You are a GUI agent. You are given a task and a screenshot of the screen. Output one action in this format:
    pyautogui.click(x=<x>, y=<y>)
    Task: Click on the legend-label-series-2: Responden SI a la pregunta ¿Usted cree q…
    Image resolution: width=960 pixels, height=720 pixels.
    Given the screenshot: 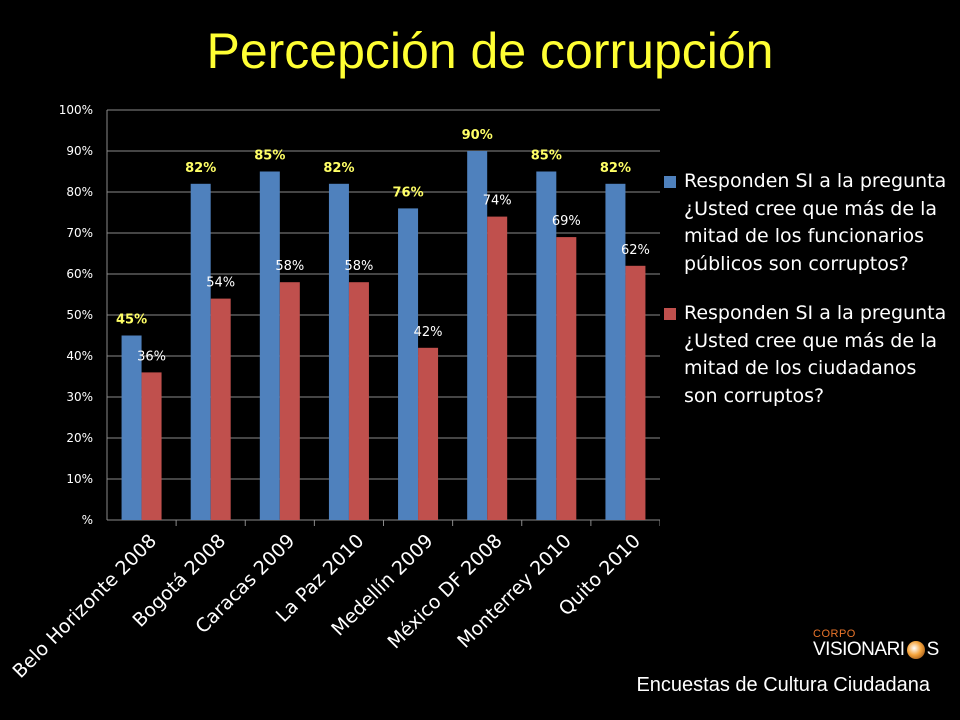 What is the action you would take?
    pyautogui.click(x=815, y=354)
    